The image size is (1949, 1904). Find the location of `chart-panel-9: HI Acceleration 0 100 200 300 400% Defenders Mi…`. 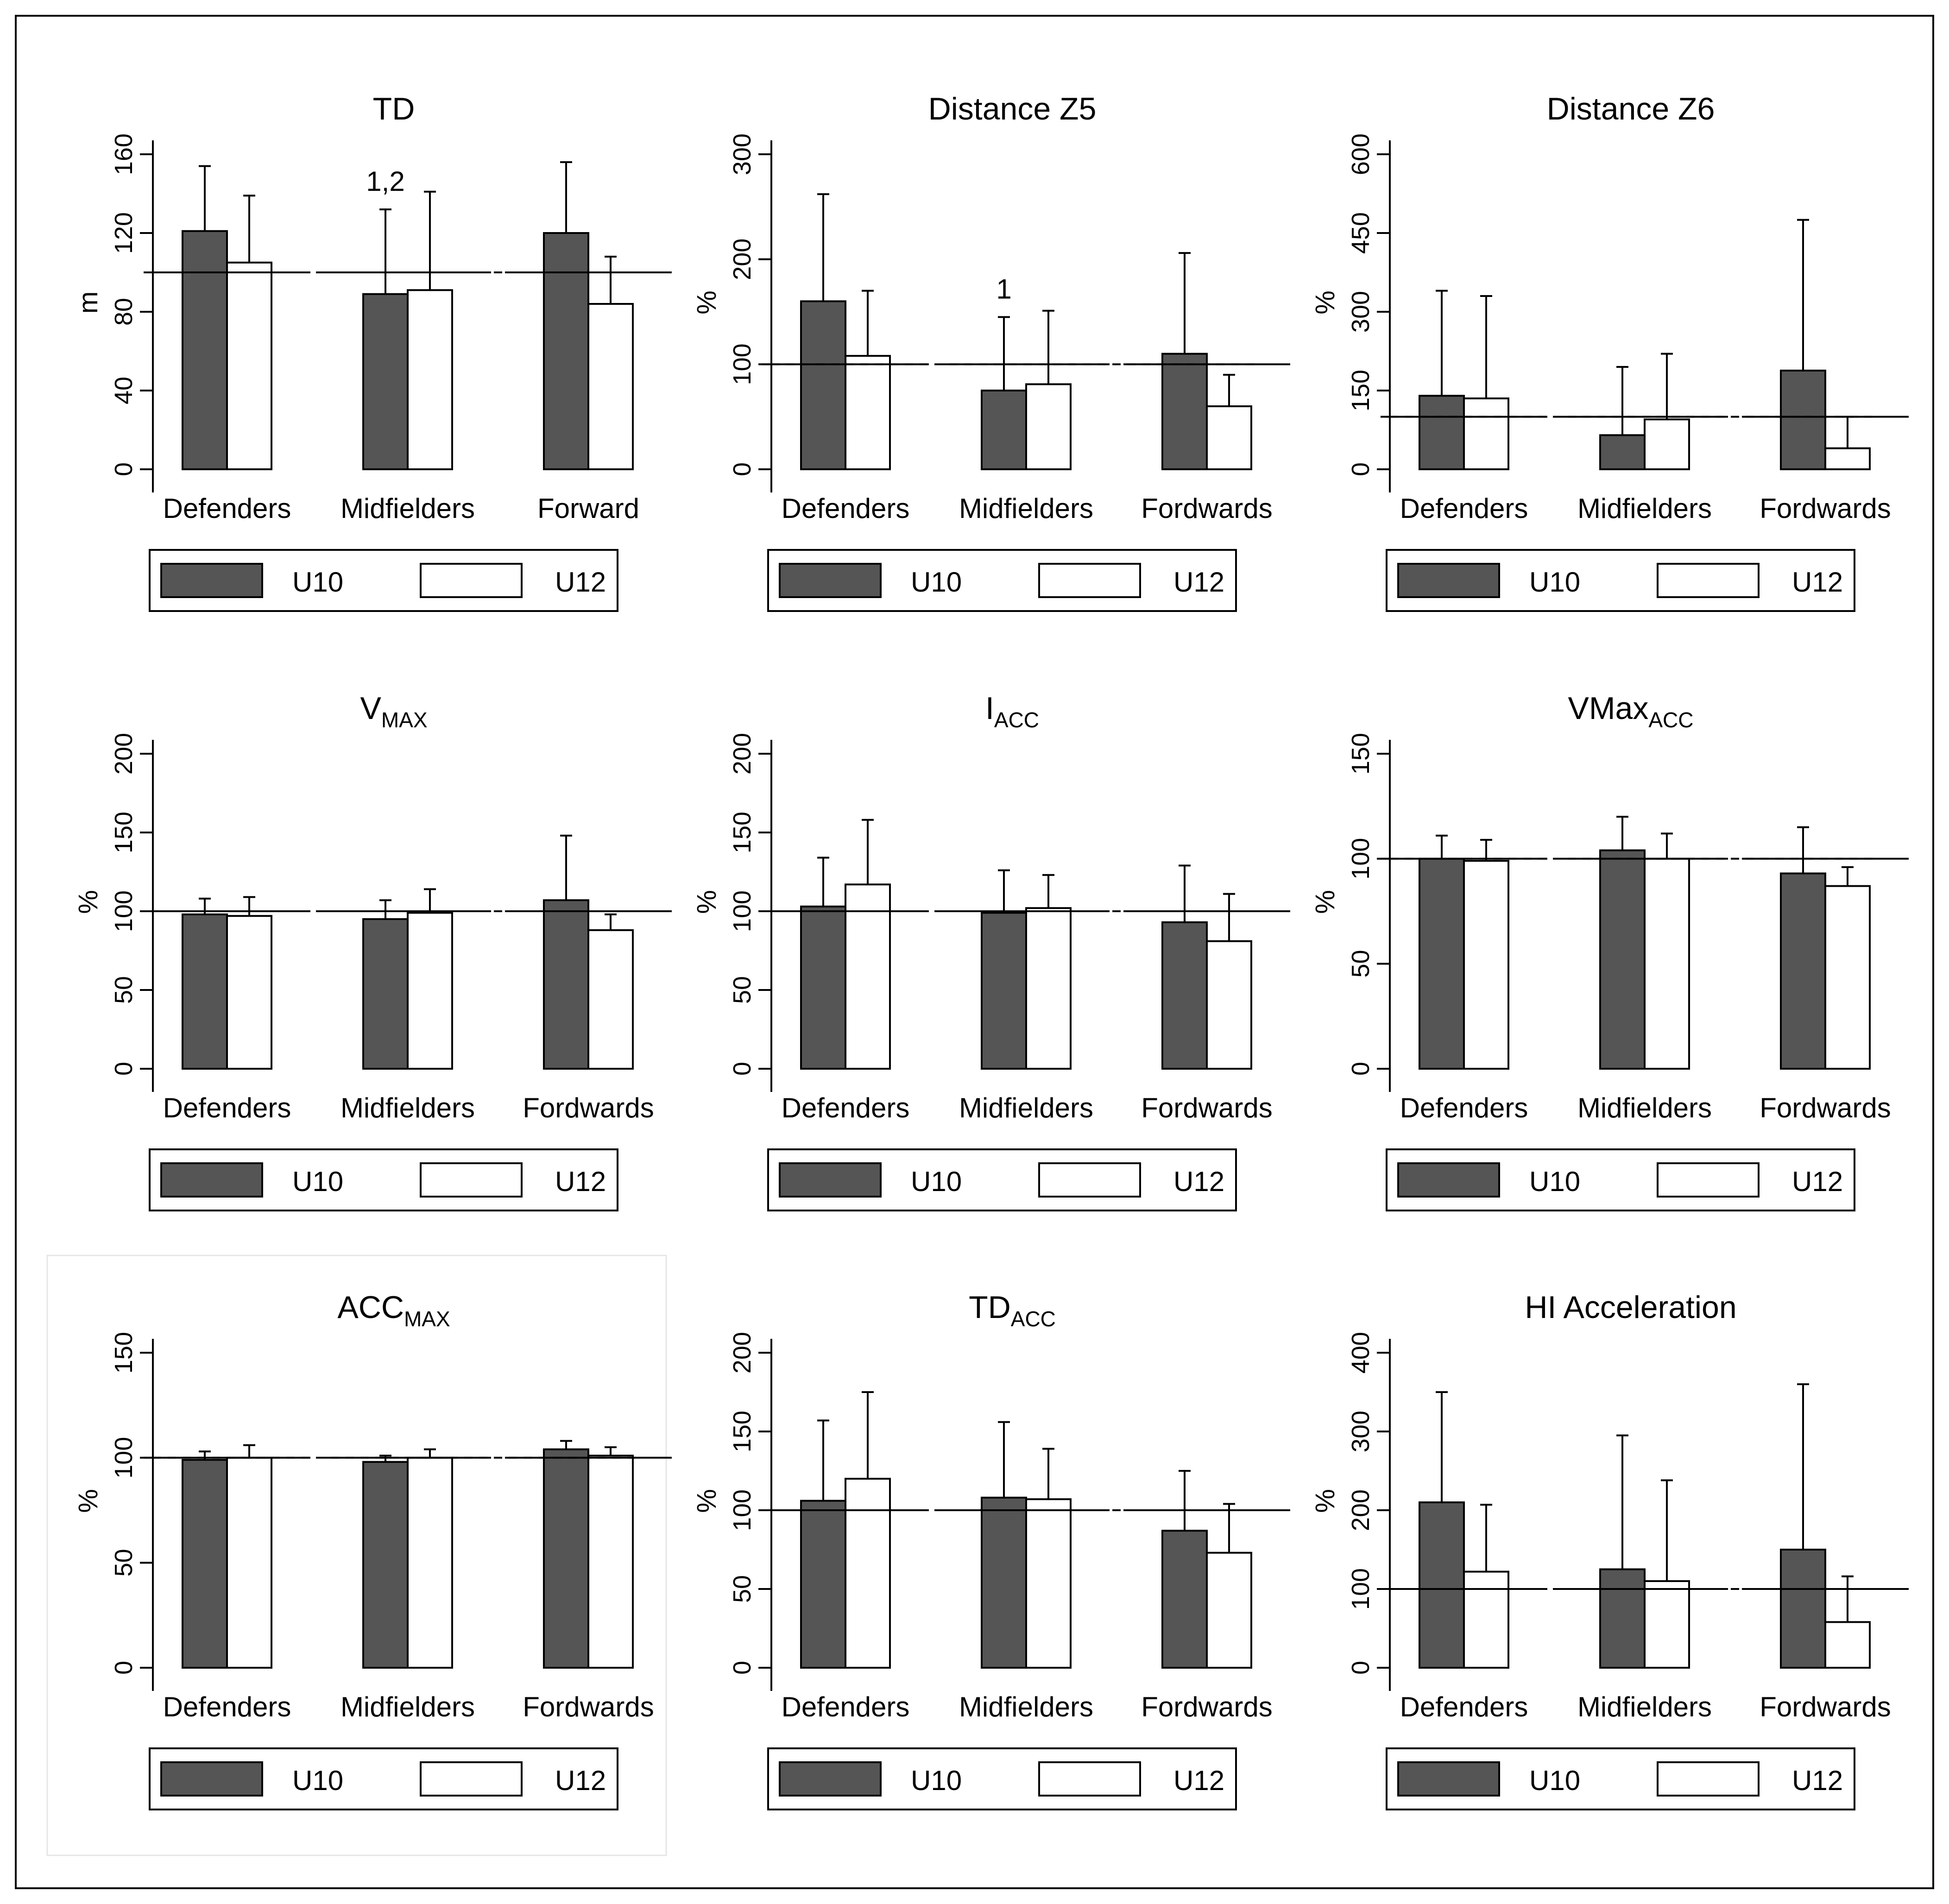

chart-panel-9: HI Acceleration 0 100 200 300 400% Defenders Mi… is located at coordinates (1609, 1550).